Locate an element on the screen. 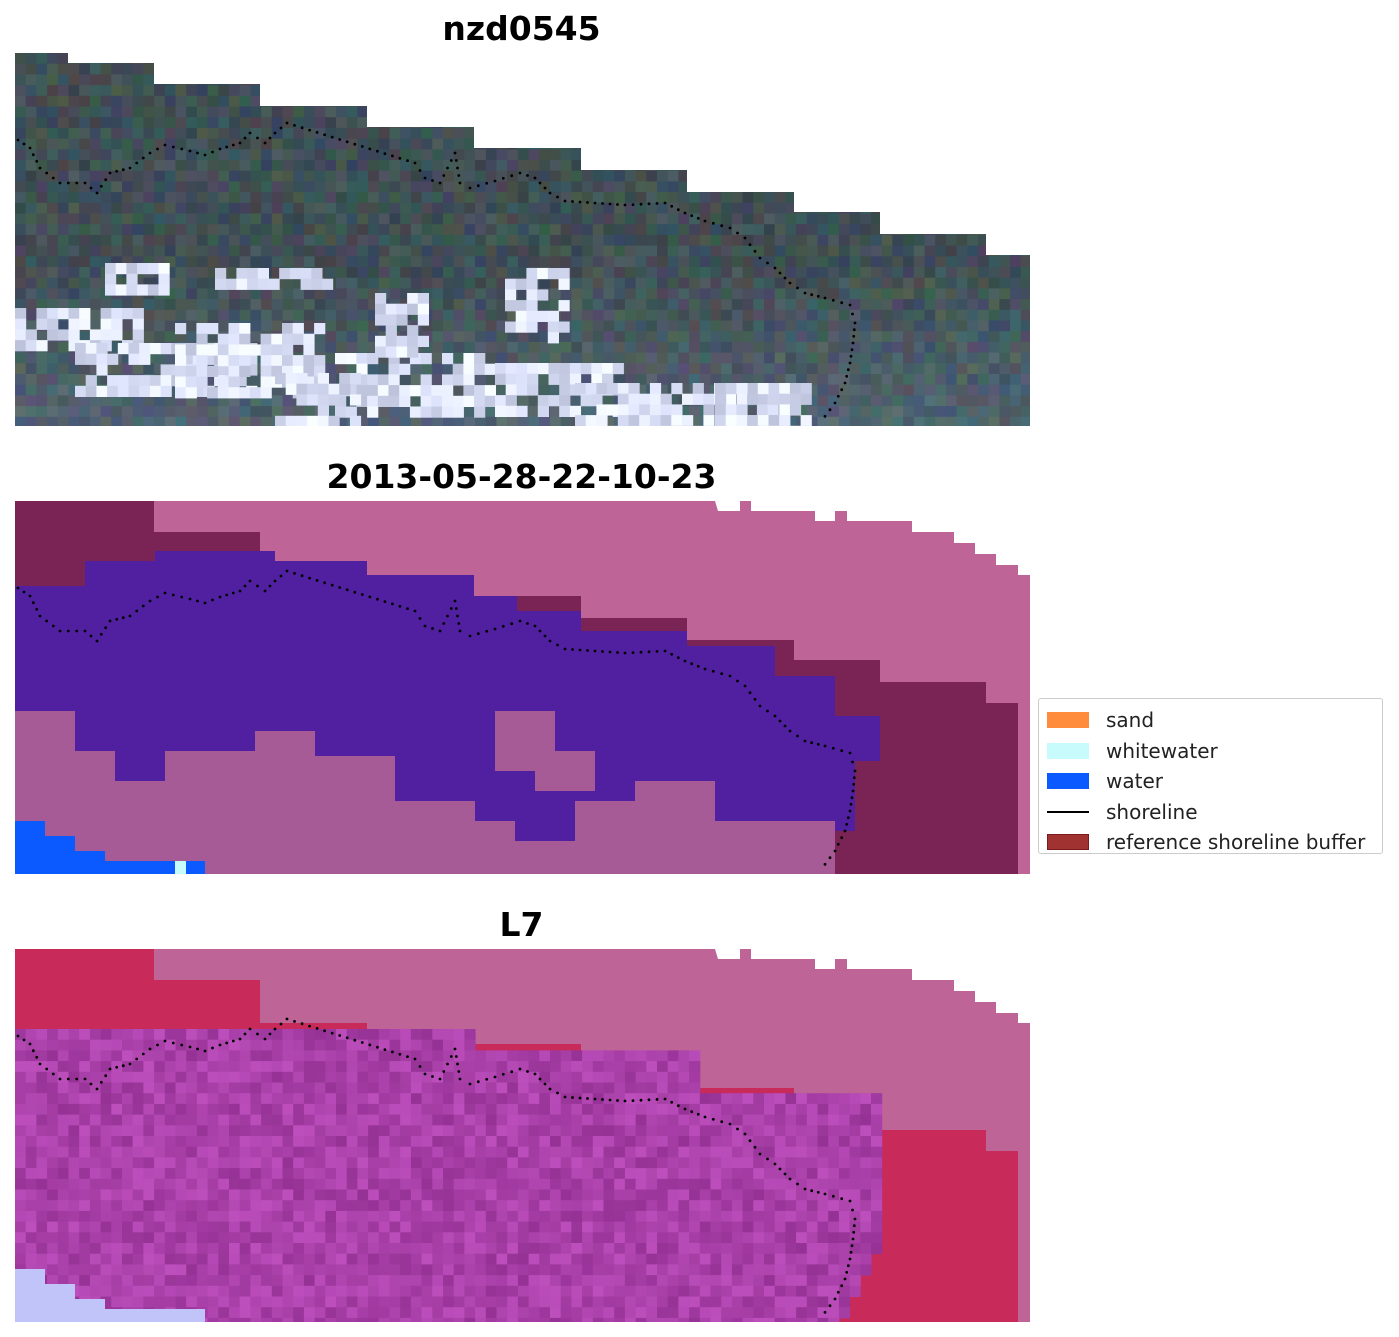  legend-label: water is located at coordinates (1134, 781).